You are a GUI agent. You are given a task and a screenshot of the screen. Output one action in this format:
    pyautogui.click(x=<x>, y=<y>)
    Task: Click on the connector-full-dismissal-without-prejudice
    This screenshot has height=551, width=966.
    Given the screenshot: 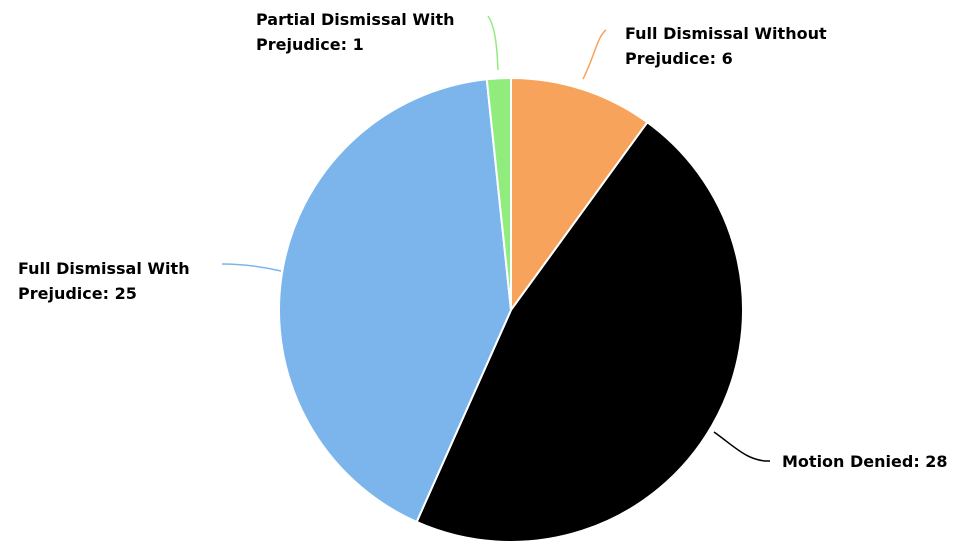 What is the action you would take?
    pyautogui.click(x=594, y=54)
    